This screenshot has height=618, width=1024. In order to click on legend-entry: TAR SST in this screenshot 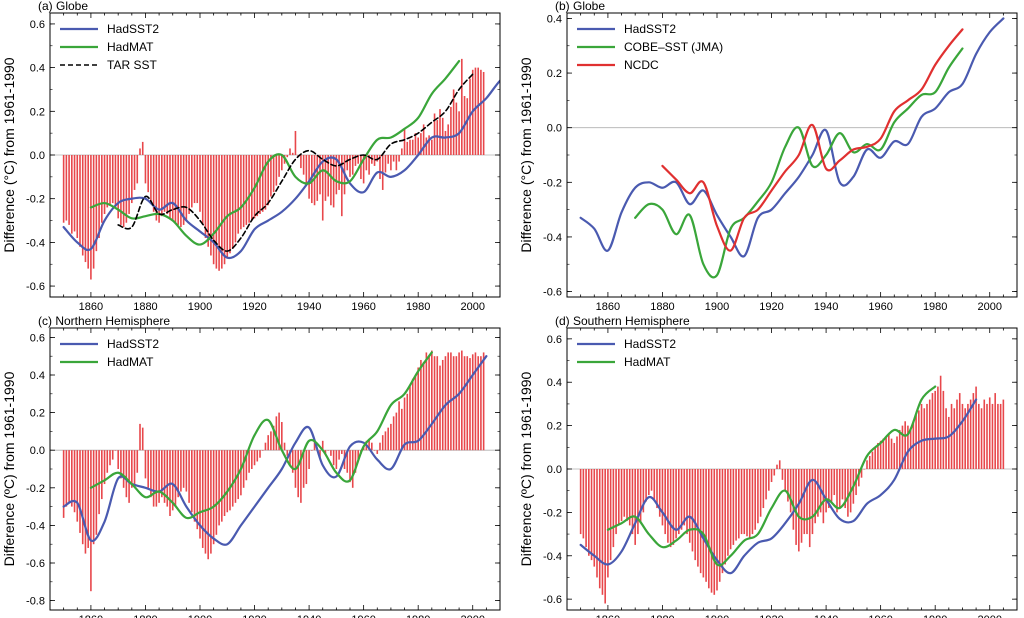, I will do `click(132, 65)`.